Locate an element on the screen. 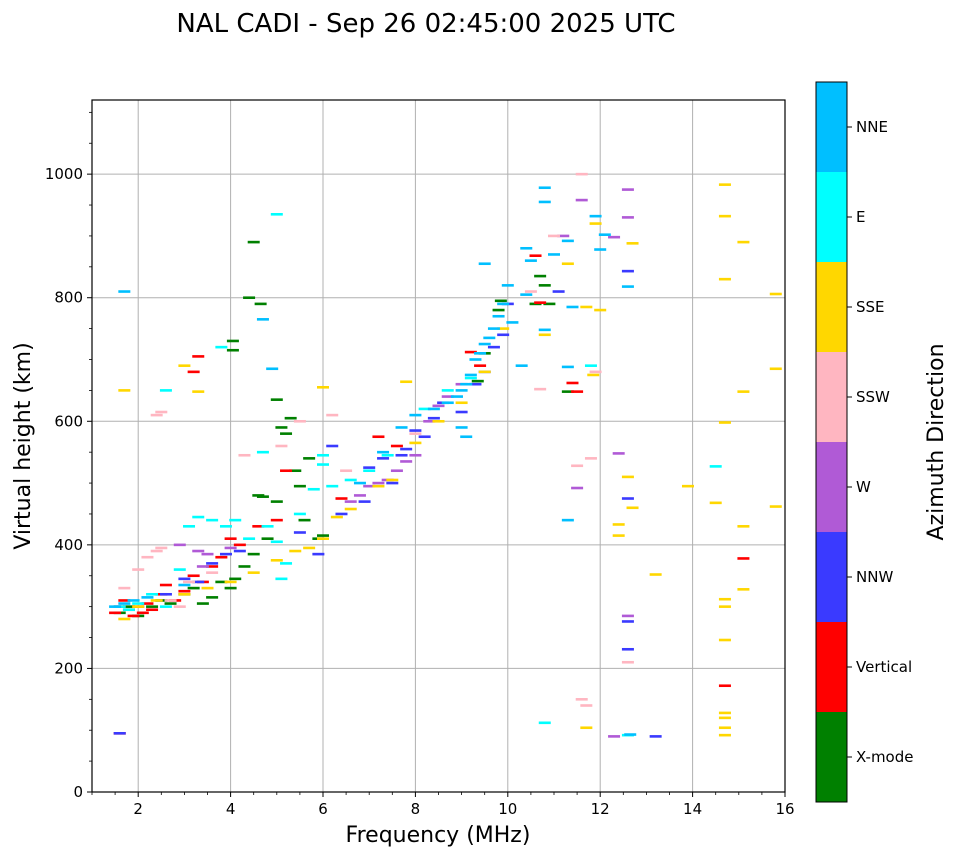 Image resolution: width=958 pixels, height=857 pixels. colorbar-segment is located at coordinates (831, 217).